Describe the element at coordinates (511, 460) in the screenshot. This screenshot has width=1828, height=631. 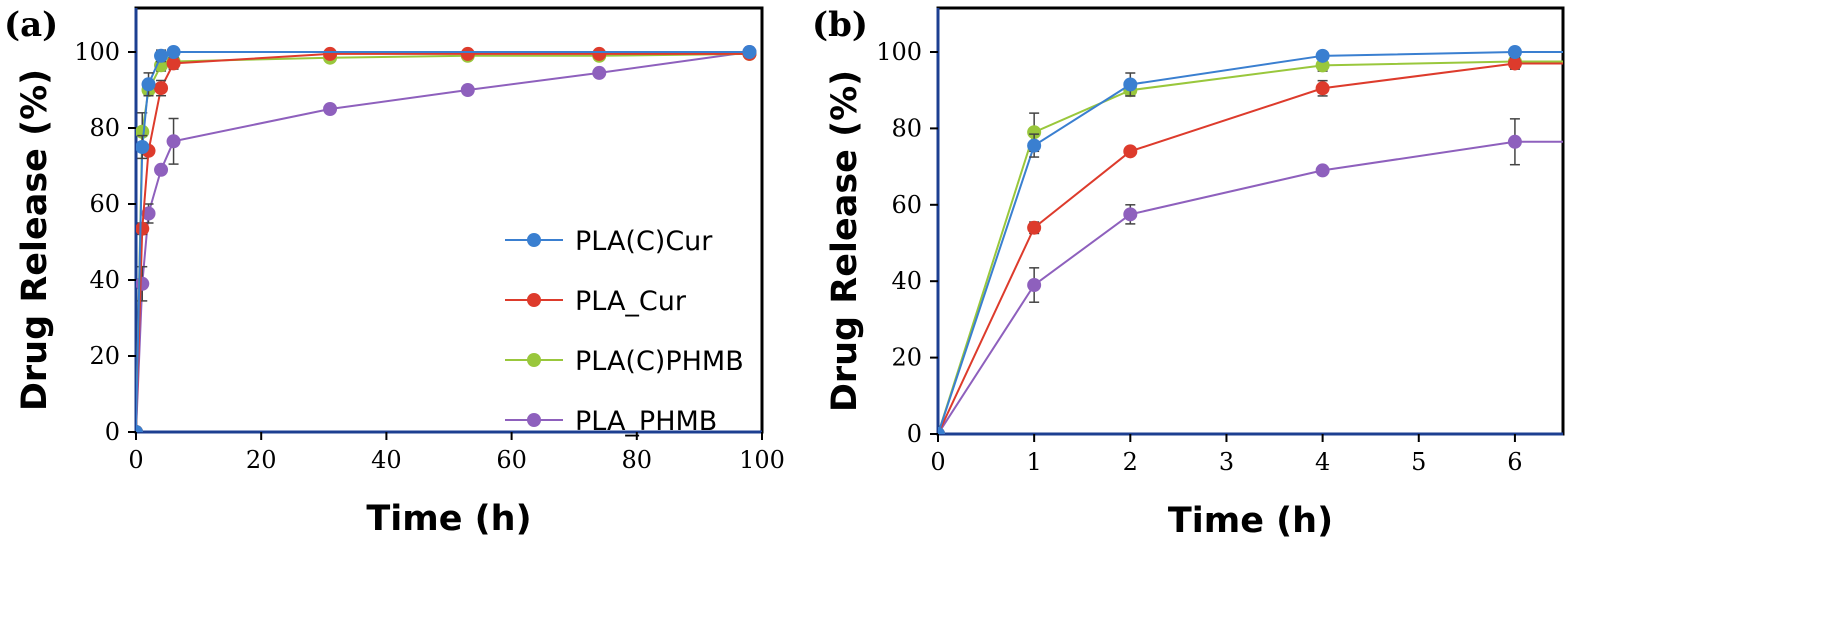
I see `x-tick-label: 60` at that location.